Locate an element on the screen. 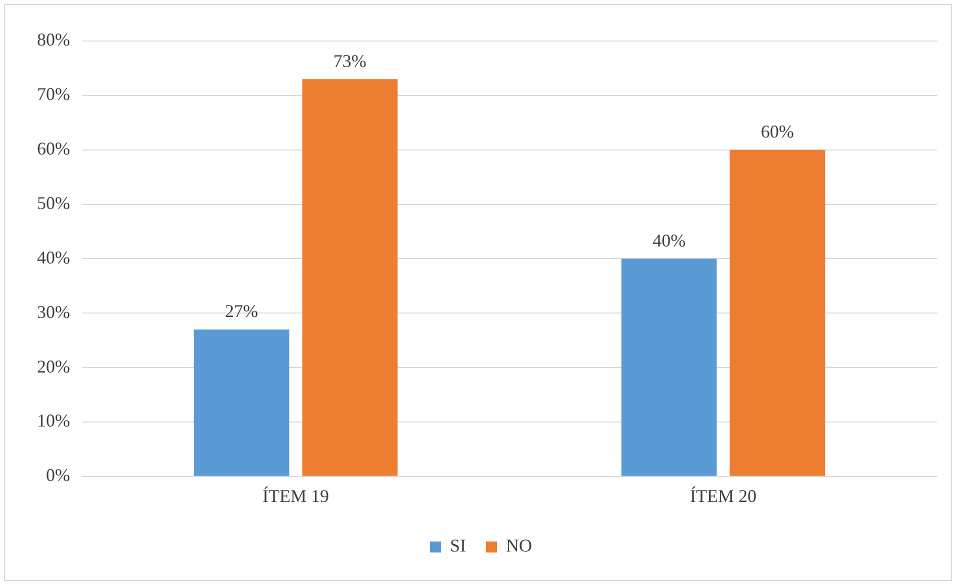 This screenshot has width=956, height=585. legend-label: SI is located at coordinates (458, 546).